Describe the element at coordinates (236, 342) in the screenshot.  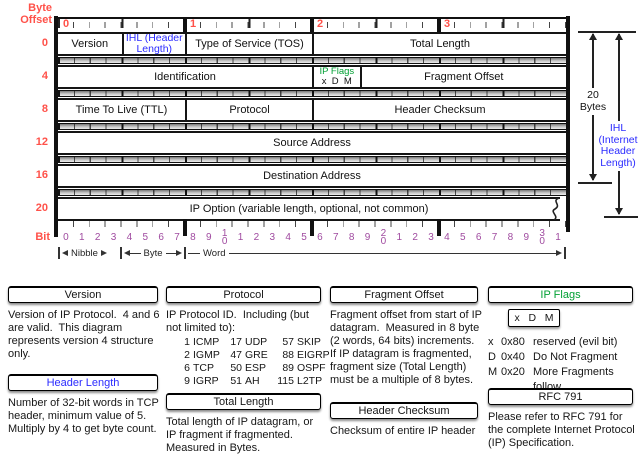
I see `protocol-number: 17` at that location.